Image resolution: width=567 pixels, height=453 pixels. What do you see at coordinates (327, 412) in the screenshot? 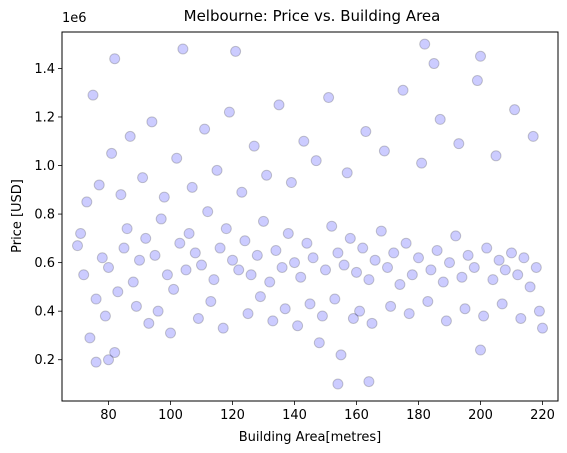
I see `x-axis-ticks: 80 100 120 140 160 180 200 220` at bounding box center [327, 412].